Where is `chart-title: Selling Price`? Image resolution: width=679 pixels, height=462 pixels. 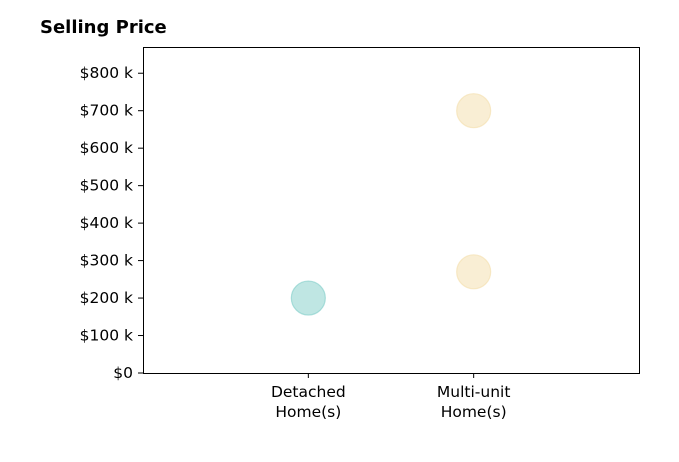
chart-title: Selling Price is located at coordinates (103, 27).